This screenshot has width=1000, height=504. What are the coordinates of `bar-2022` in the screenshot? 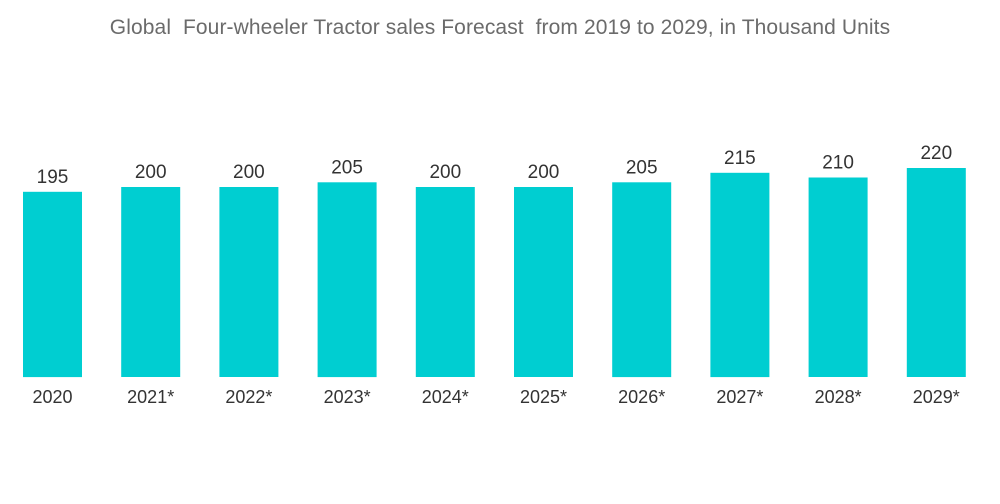 It's located at (249, 282).